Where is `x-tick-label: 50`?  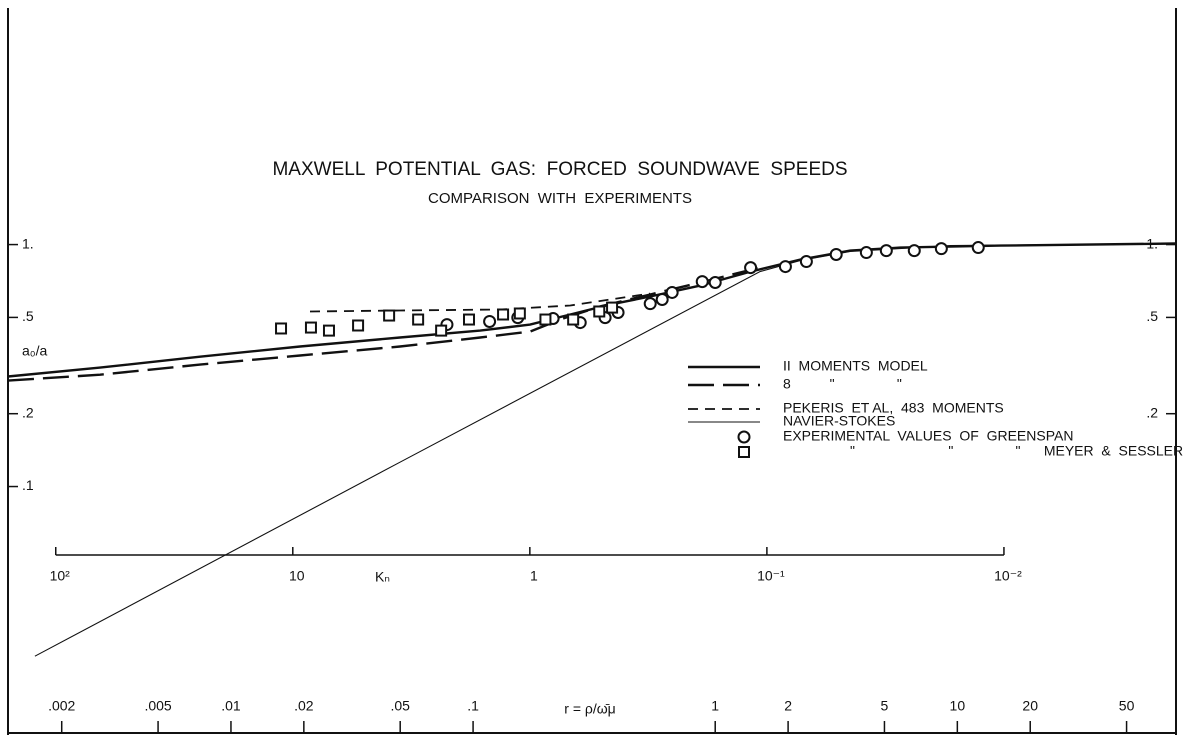 x-tick-label: 50 is located at coordinates (1127, 706).